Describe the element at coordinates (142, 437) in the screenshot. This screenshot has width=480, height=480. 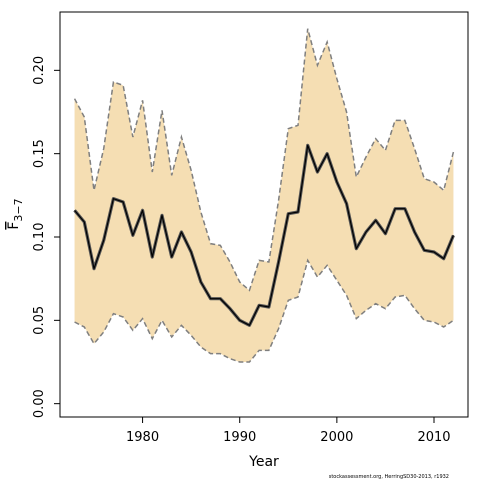
I see `x-tick-label: 1980` at that location.